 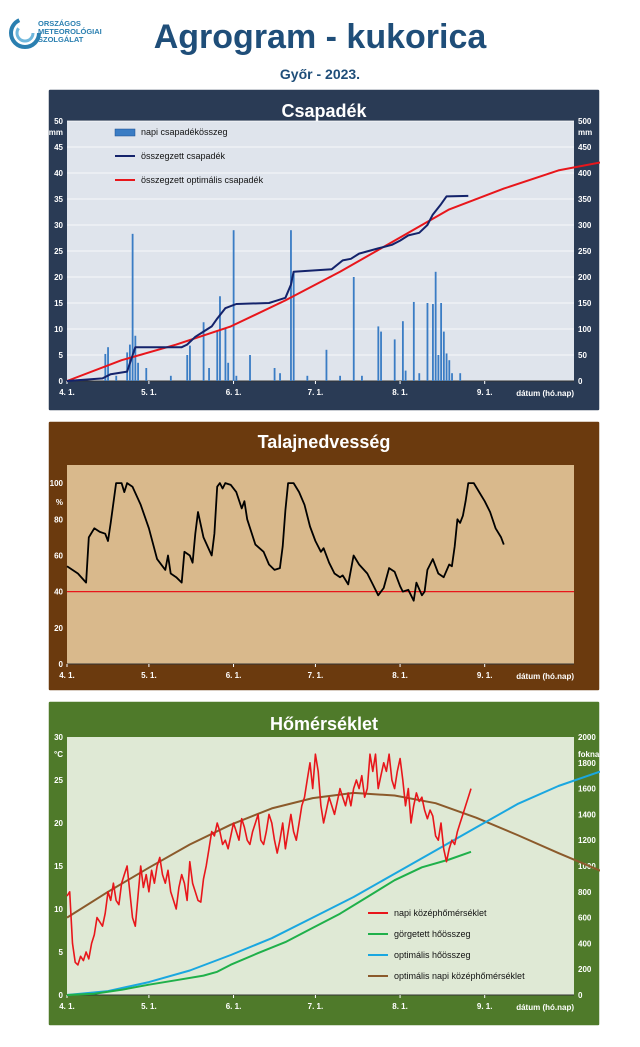 What do you see at coordinates (183, 156) in the screenshot?
I see `legend-label: összegzett csapadék` at bounding box center [183, 156].